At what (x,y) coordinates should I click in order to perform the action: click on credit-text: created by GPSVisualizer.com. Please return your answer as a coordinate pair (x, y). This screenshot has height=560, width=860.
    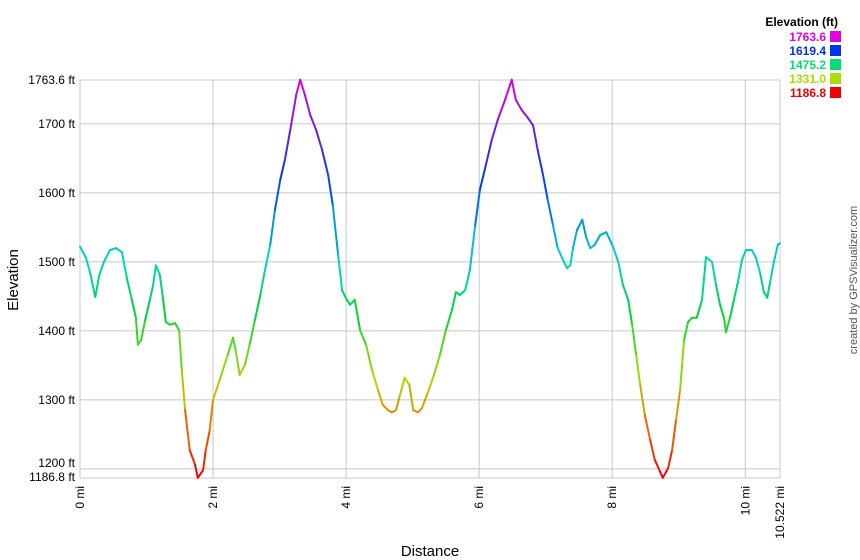
    Looking at the image, I should click on (854, 280).